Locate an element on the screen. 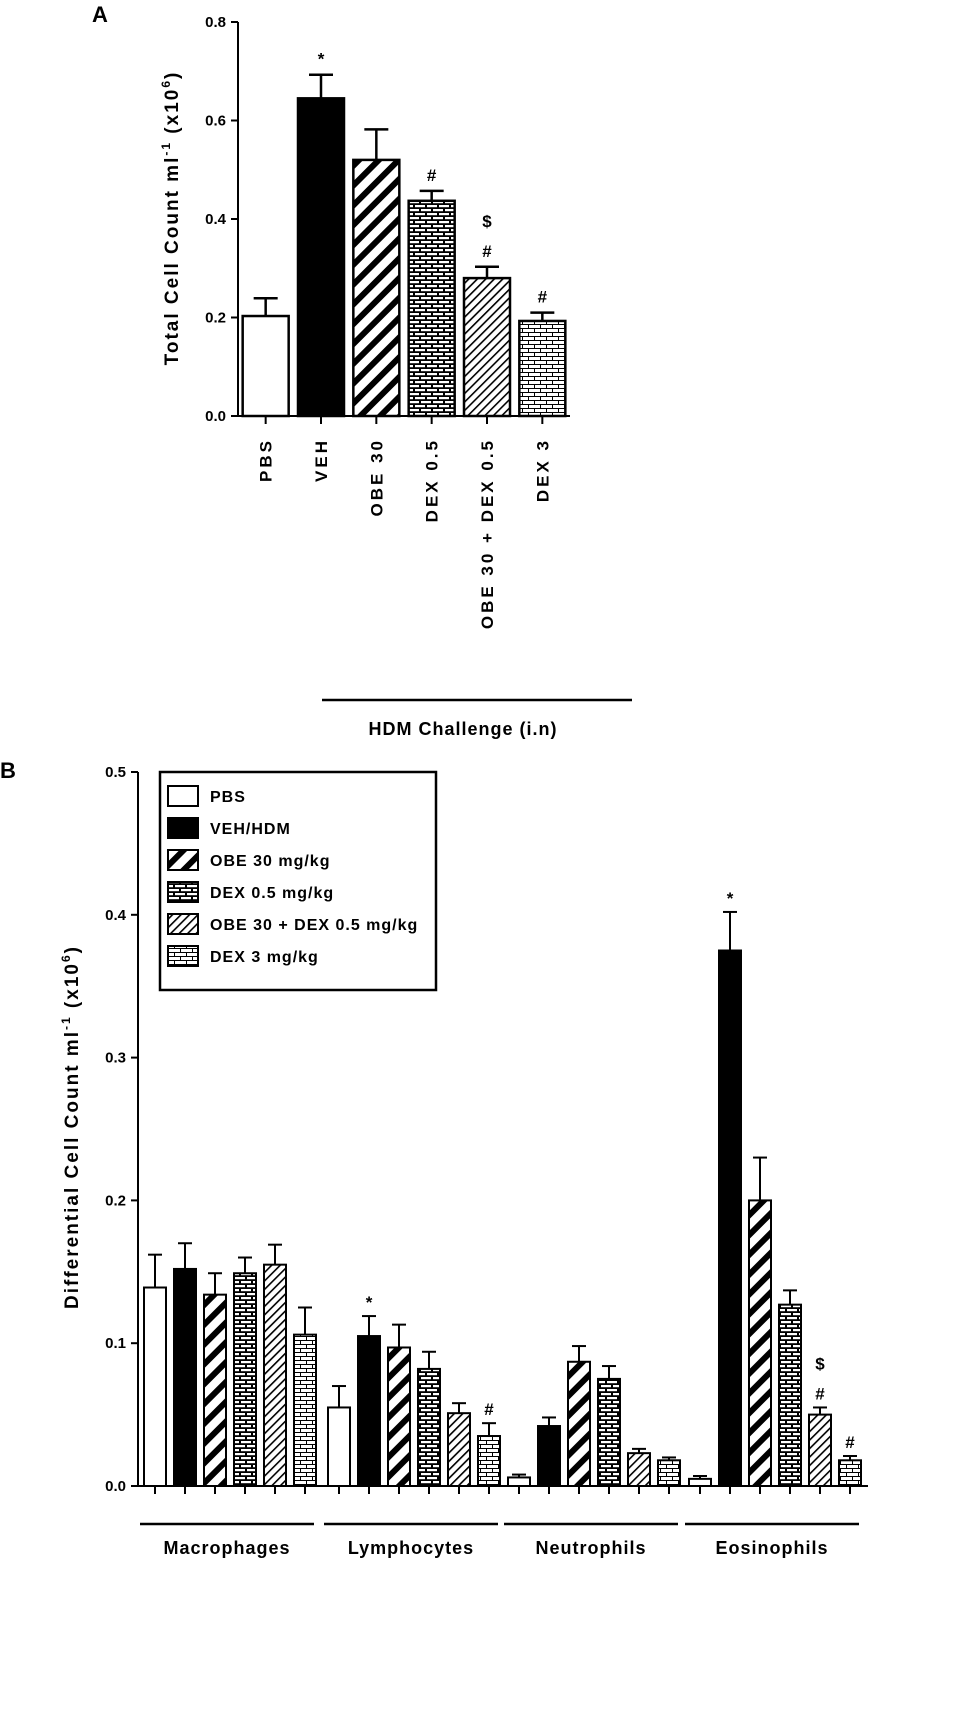 The width and height of the screenshot is (956, 1725). panel-a-category-label: VEH is located at coordinates (321, 460).